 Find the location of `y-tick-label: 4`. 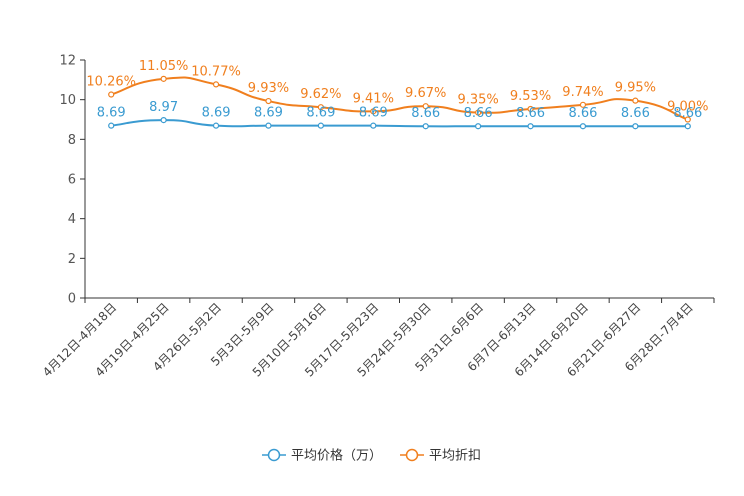

y-tick-label: 4 is located at coordinates (72, 219).